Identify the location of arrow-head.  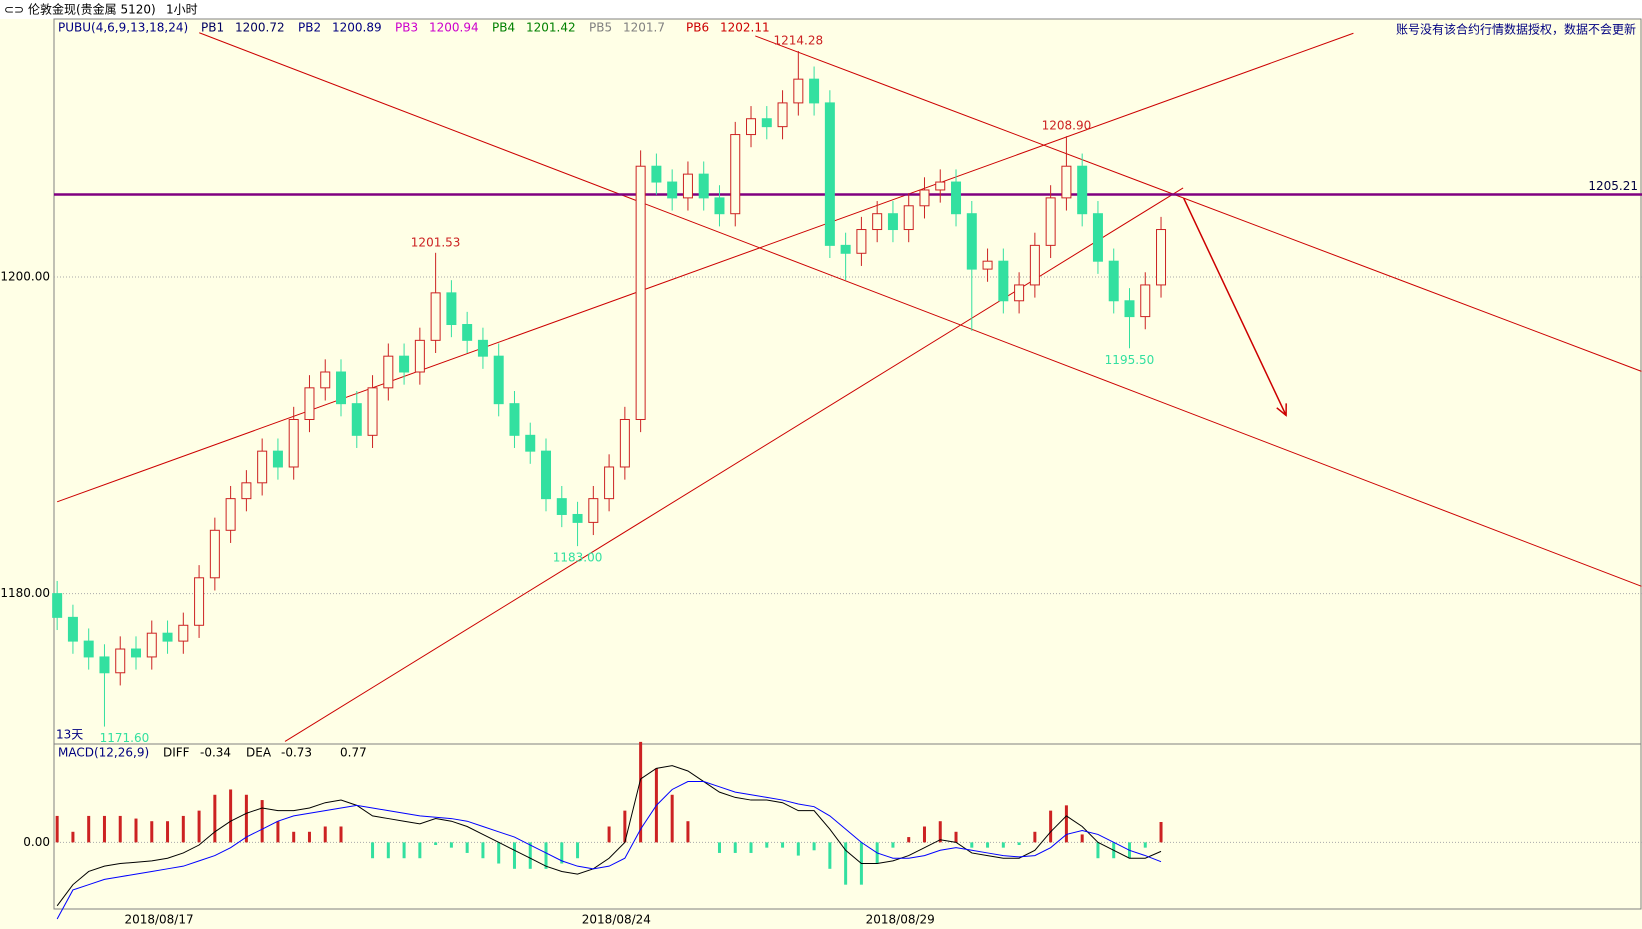
(1281, 410).